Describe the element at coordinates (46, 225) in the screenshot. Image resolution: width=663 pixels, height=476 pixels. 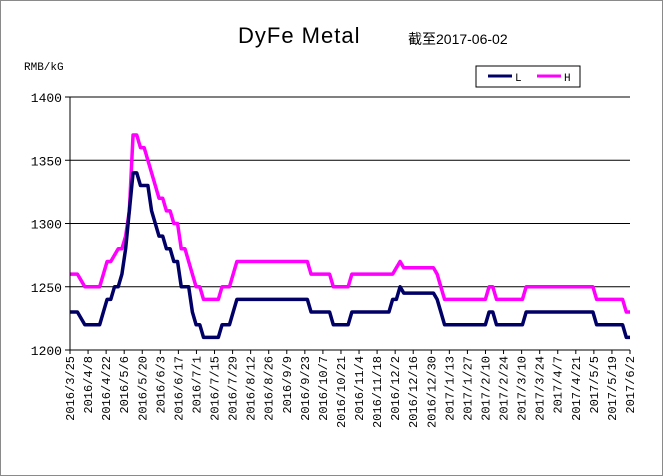
I see `y-tick-label: 1300` at that location.